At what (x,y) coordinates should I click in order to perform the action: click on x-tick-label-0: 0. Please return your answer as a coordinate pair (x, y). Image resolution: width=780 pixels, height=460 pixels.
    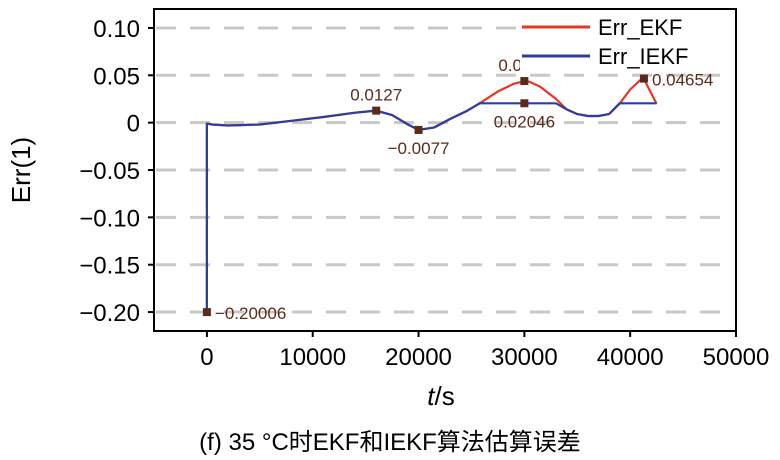
    Looking at the image, I should click on (206, 357).